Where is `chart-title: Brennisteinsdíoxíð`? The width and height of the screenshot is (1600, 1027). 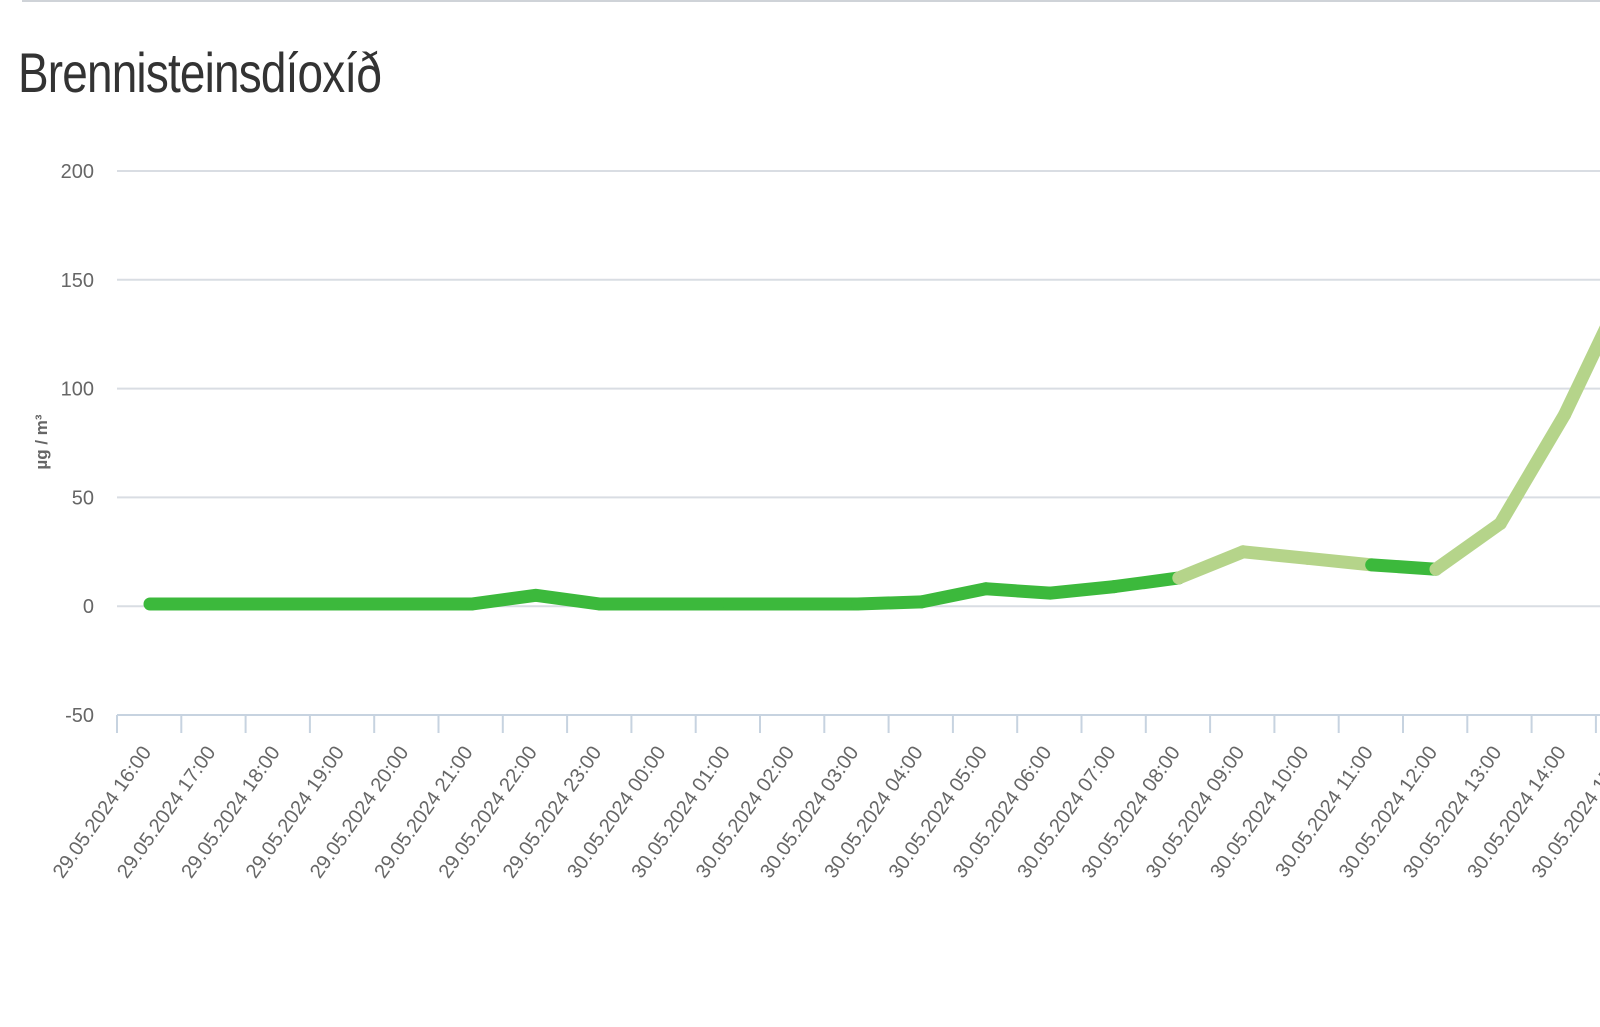 chart-title: Brennisteinsdíoxíð is located at coordinates (200, 72).